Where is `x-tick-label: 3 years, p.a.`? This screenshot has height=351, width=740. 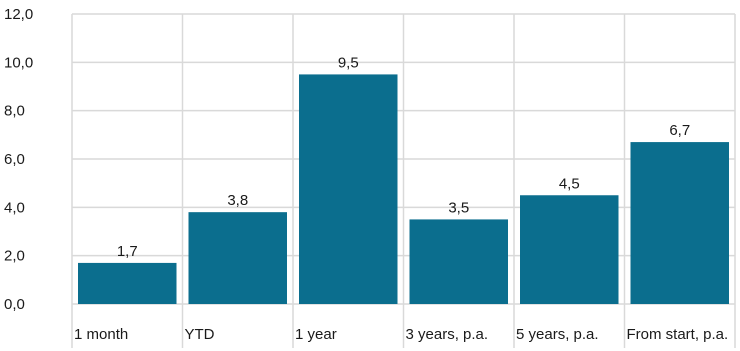 x-tick-label: 3 years, p.a. is located at coordinates (447, 334).